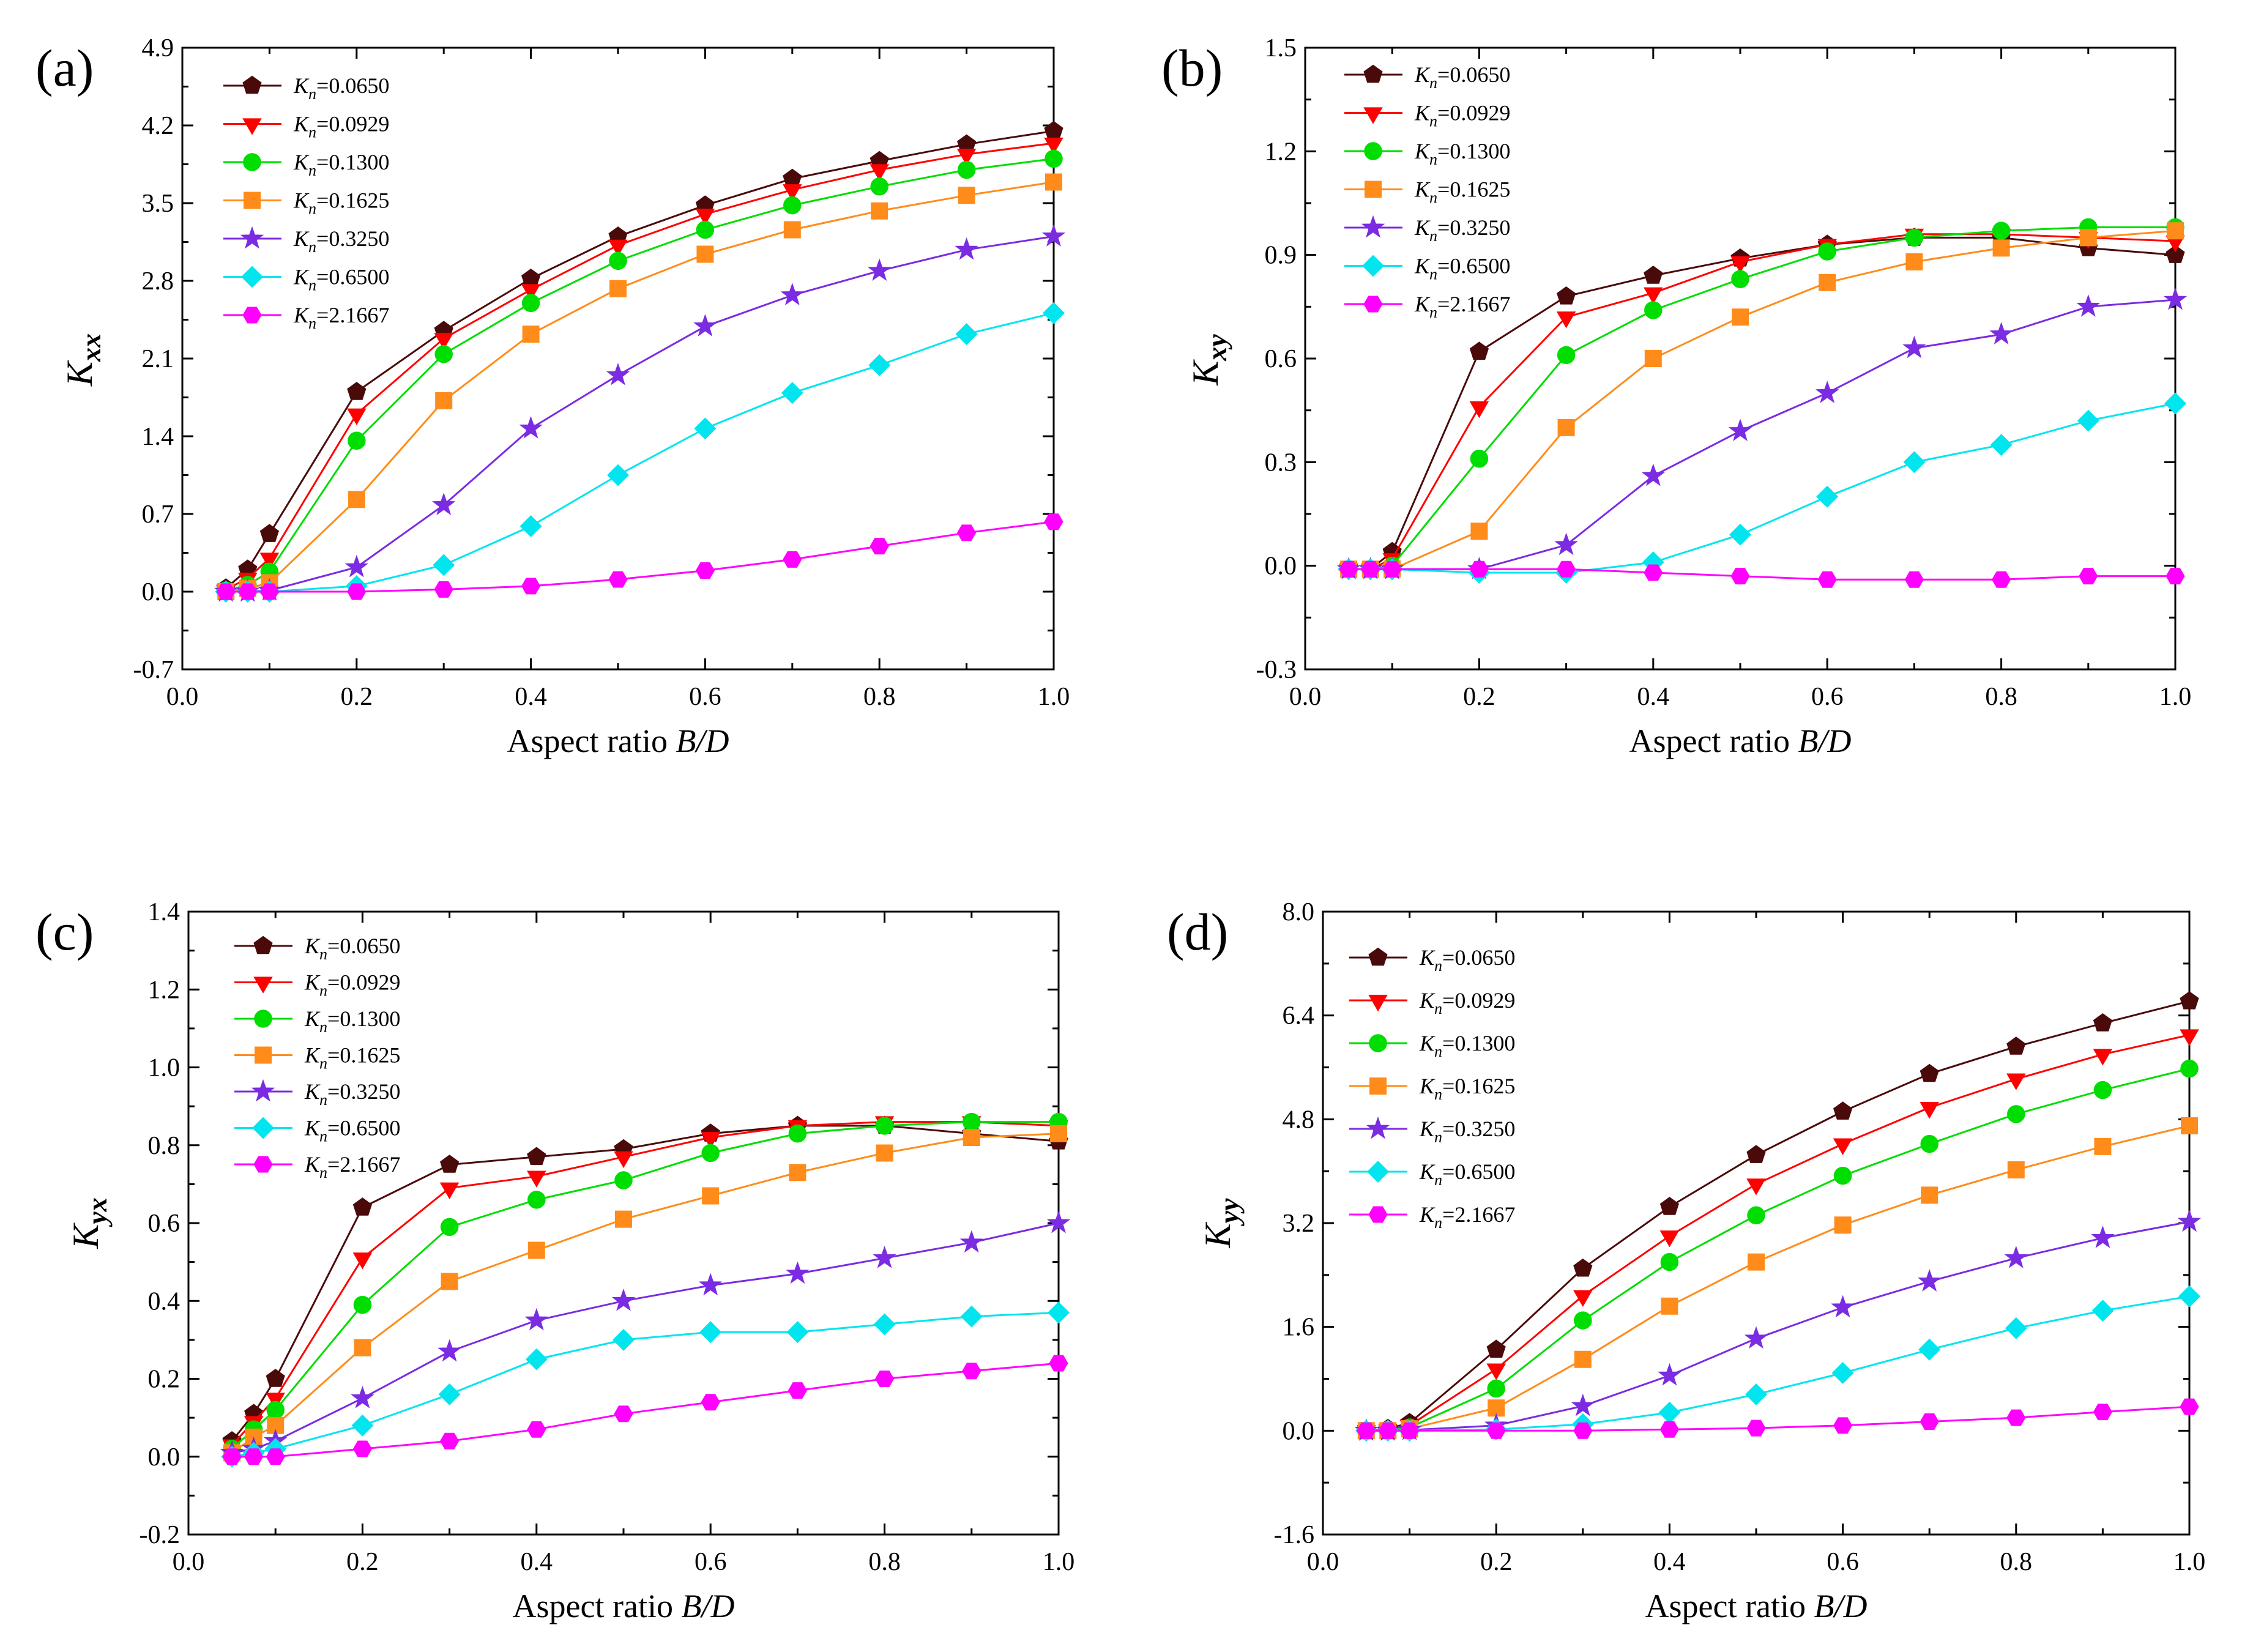 The image size is (2242, 1652). What do you see at coordinates (1827, 697) in the screenshot?
I see `x-tick-label: 0.6` at bounding box center [1827, 697].